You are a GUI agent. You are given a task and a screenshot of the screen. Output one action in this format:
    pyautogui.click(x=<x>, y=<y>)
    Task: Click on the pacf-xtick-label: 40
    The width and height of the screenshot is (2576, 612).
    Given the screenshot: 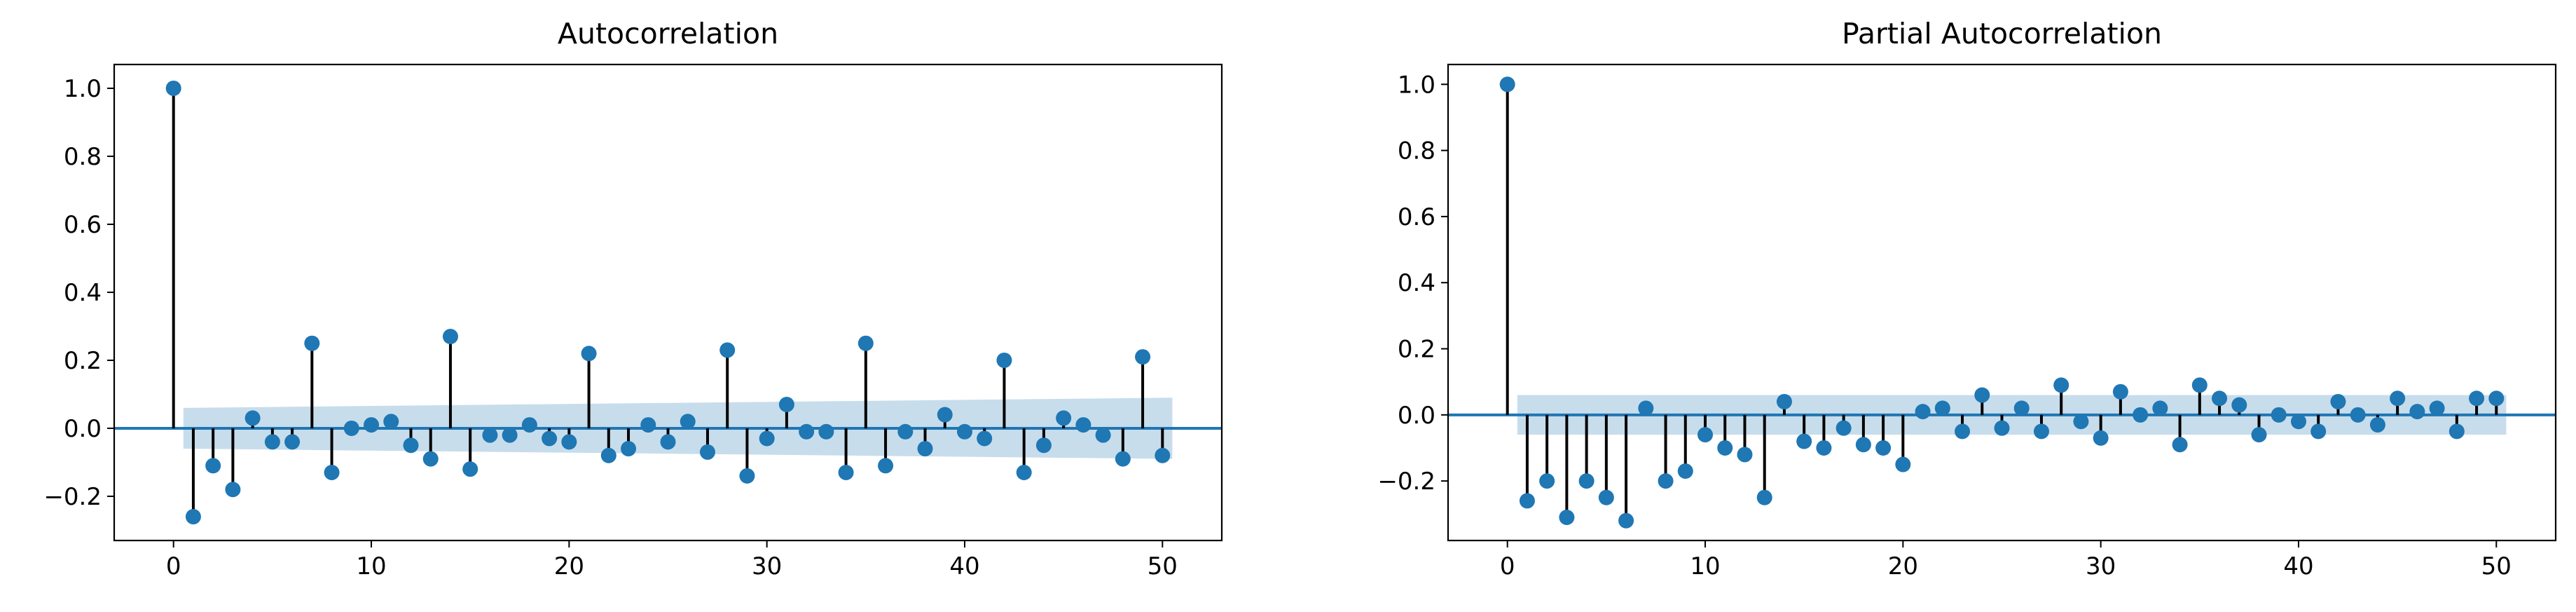 What is the action you would take?
    pyautogui.click(x=2298, y=566)
    